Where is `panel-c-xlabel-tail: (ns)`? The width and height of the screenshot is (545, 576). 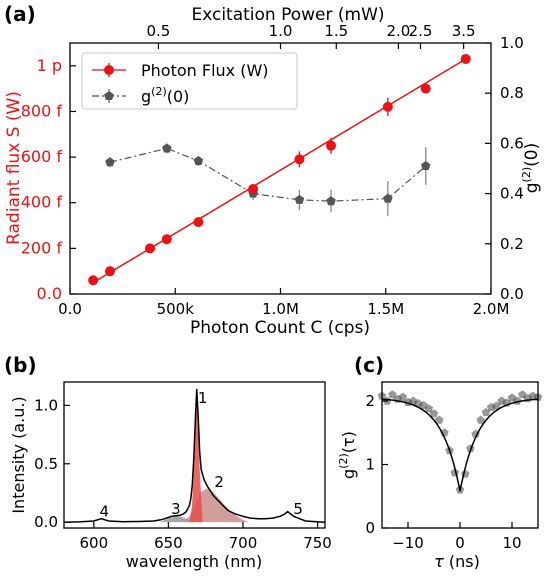 panel-c-xlabel-tail: (ns) is located at coordinates (462, 561).